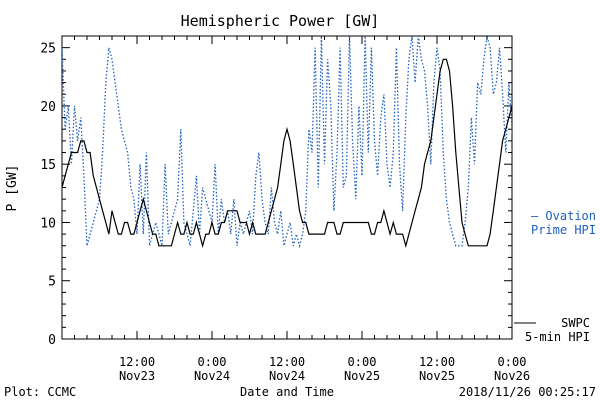  What do you see at coordinates (555, 276) in the screenshot?
I see `legend: — Ovation Prime HPI SWPC 5-min HPI` at bounding box center [555, 276].